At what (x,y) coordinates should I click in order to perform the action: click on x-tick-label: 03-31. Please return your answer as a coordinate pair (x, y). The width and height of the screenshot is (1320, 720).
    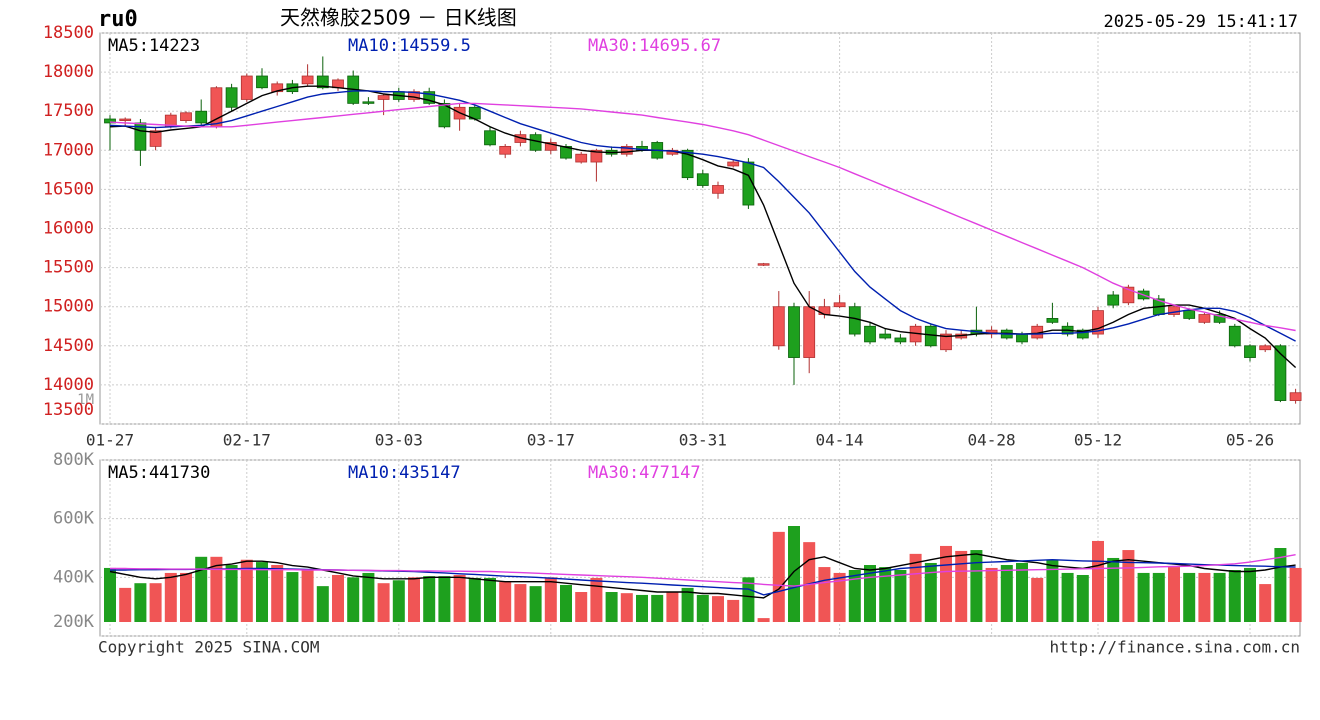
    Looking at the image, I should click on (703, 440).